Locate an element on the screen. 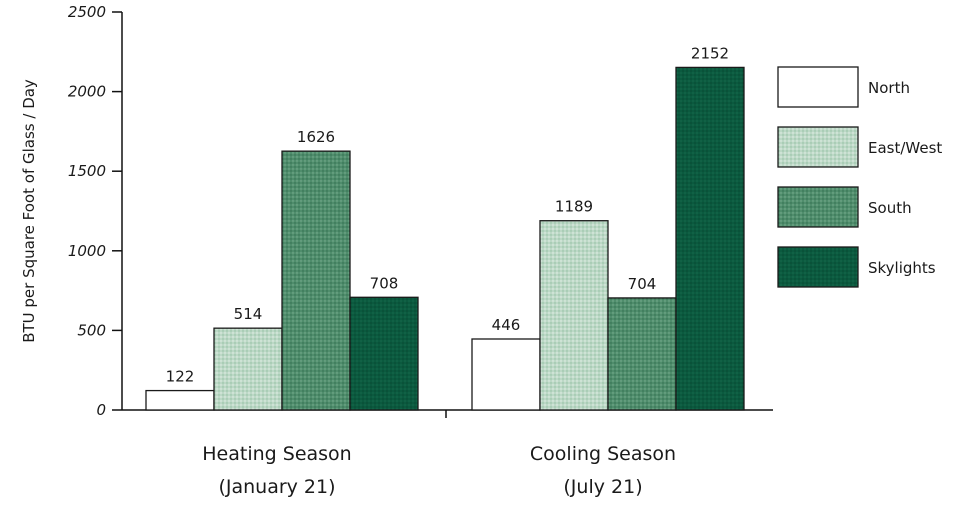 The image size is (980, 508). data-label: 704 is located at coordinates (642, 284).